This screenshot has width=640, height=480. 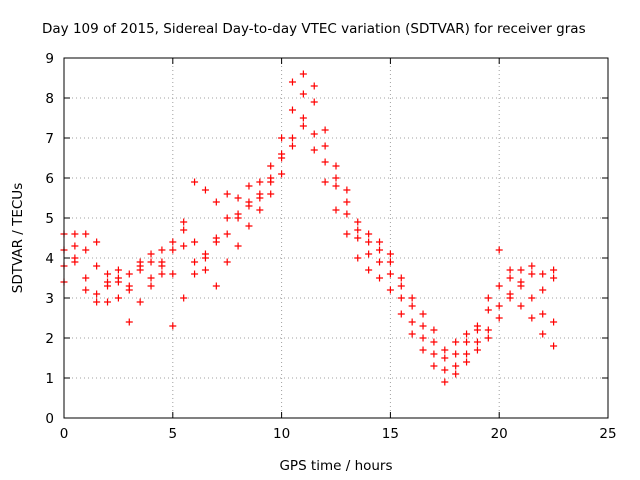 I want to click on y-tick-label: 8, so click(x=49, y=99).